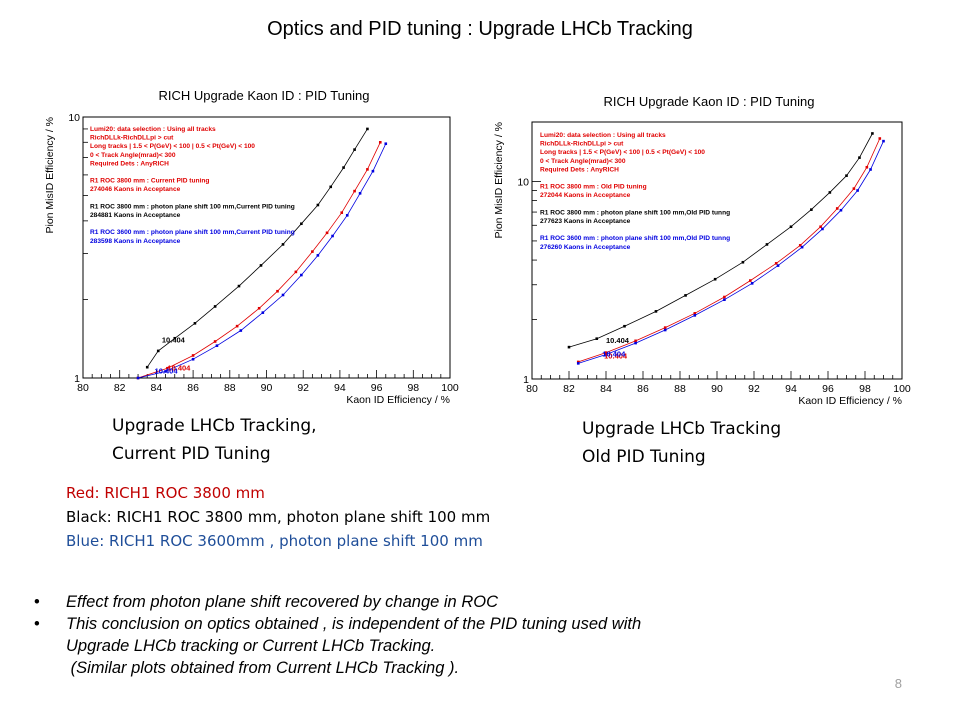 This screenshot has height=720, width=960. What do you see at coordinates (120, 388) in the screenshot?
I see `x-tick-label: 82` at bounding box center [120, 388].